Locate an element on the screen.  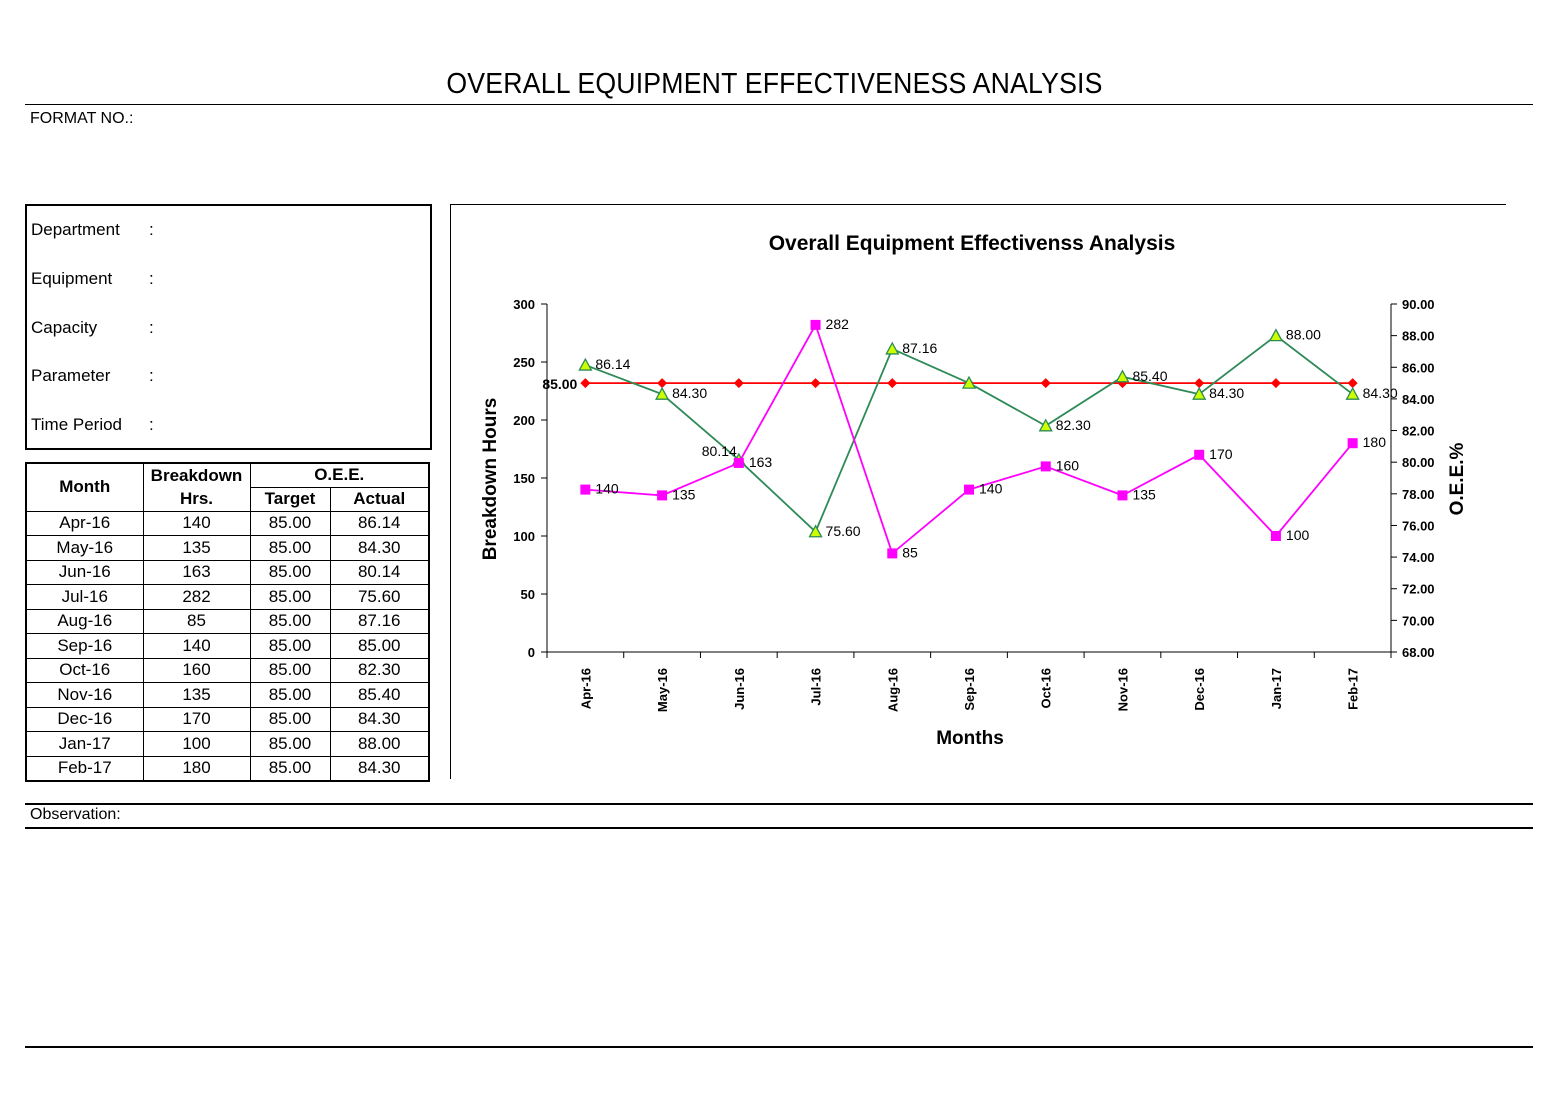
table-row: Jun-16 163 85.00 80.14 is located at coordinates (227, 572).